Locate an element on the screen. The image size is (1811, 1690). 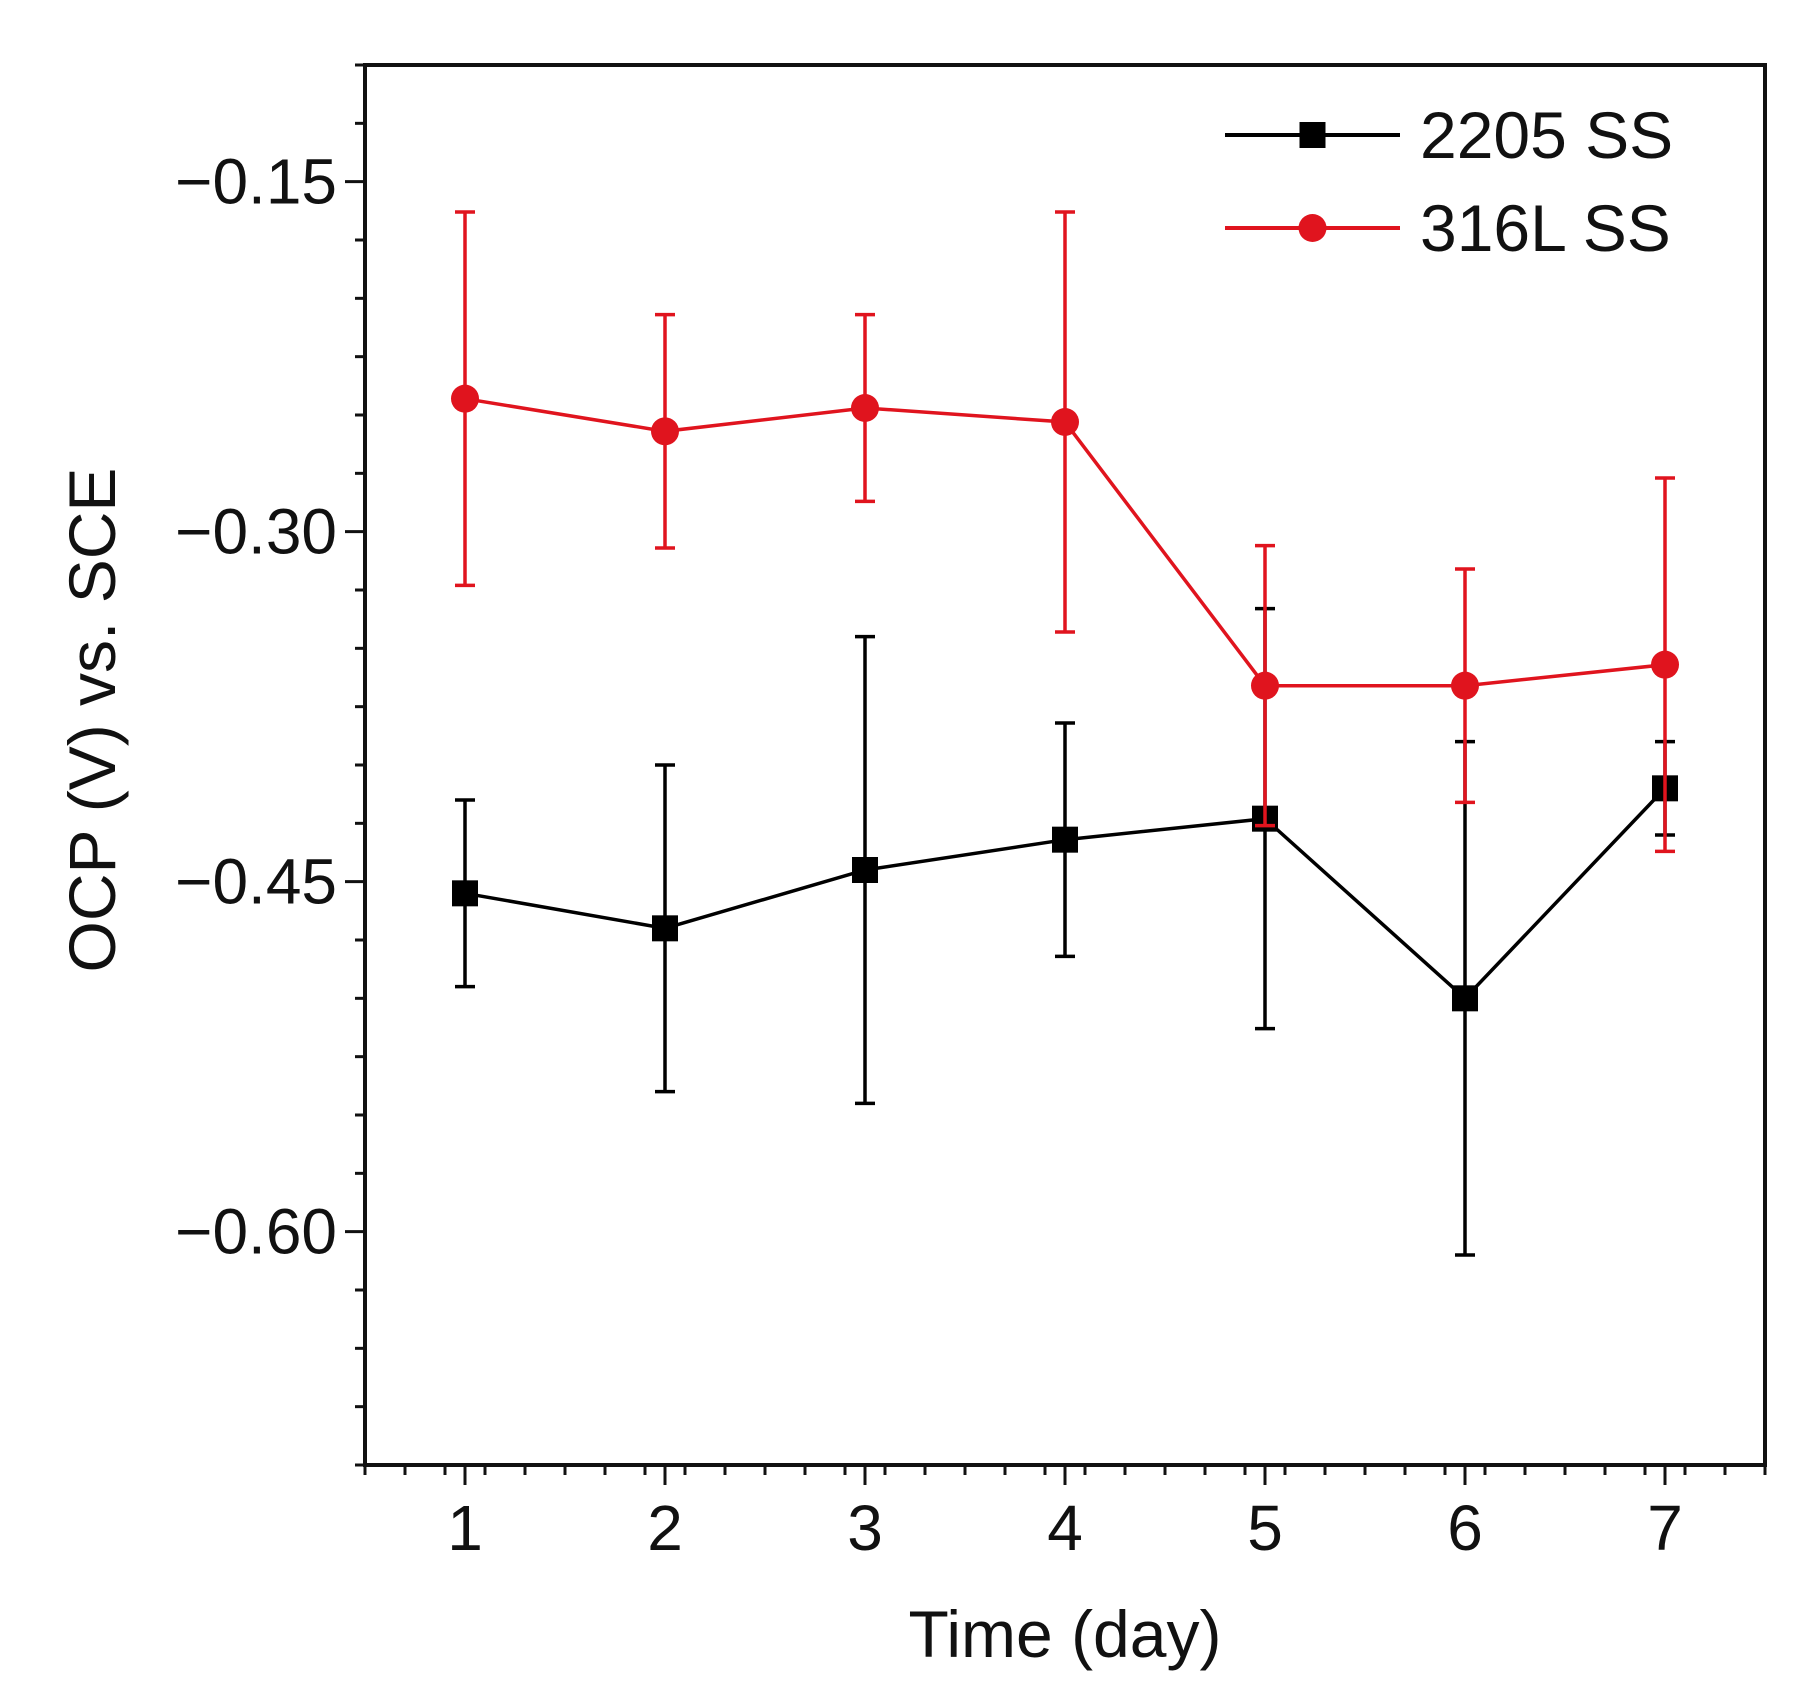
x-tick-label: 4 is located at coordinates (1065, 1528).